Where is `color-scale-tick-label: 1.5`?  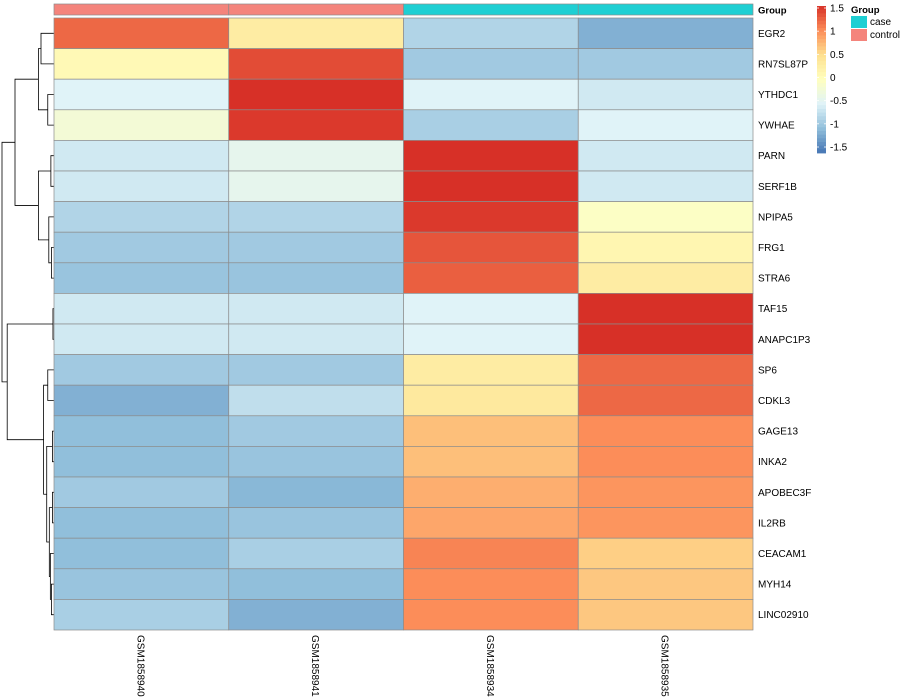 color-scale-tick-label: 1.5 is located at coordinates (837, 9).